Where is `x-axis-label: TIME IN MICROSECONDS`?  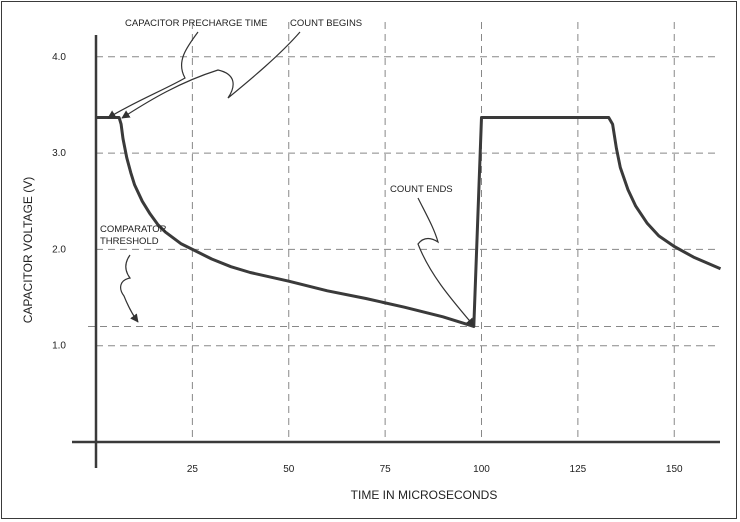 x-axis-label: TIME IN MICROSECONDS is located at coordinates (424, 495).